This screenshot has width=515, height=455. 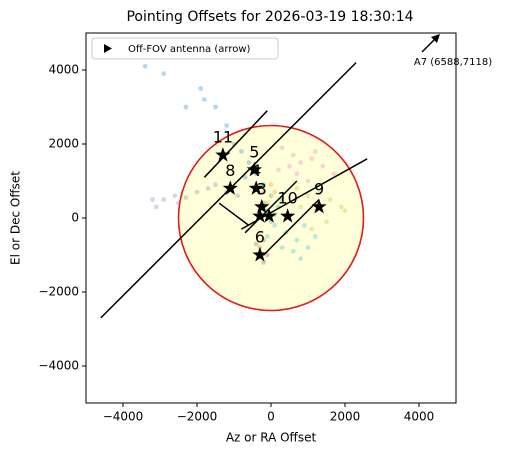 I want to click on antenna-label: 11, so click(x=223, y=137).